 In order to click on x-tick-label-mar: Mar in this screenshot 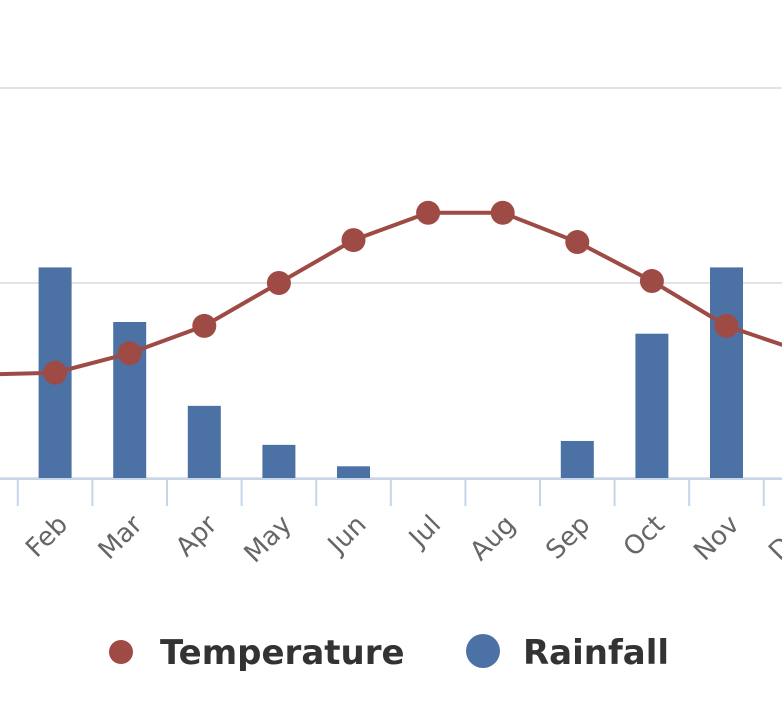, I will do `click(121, 538)`.